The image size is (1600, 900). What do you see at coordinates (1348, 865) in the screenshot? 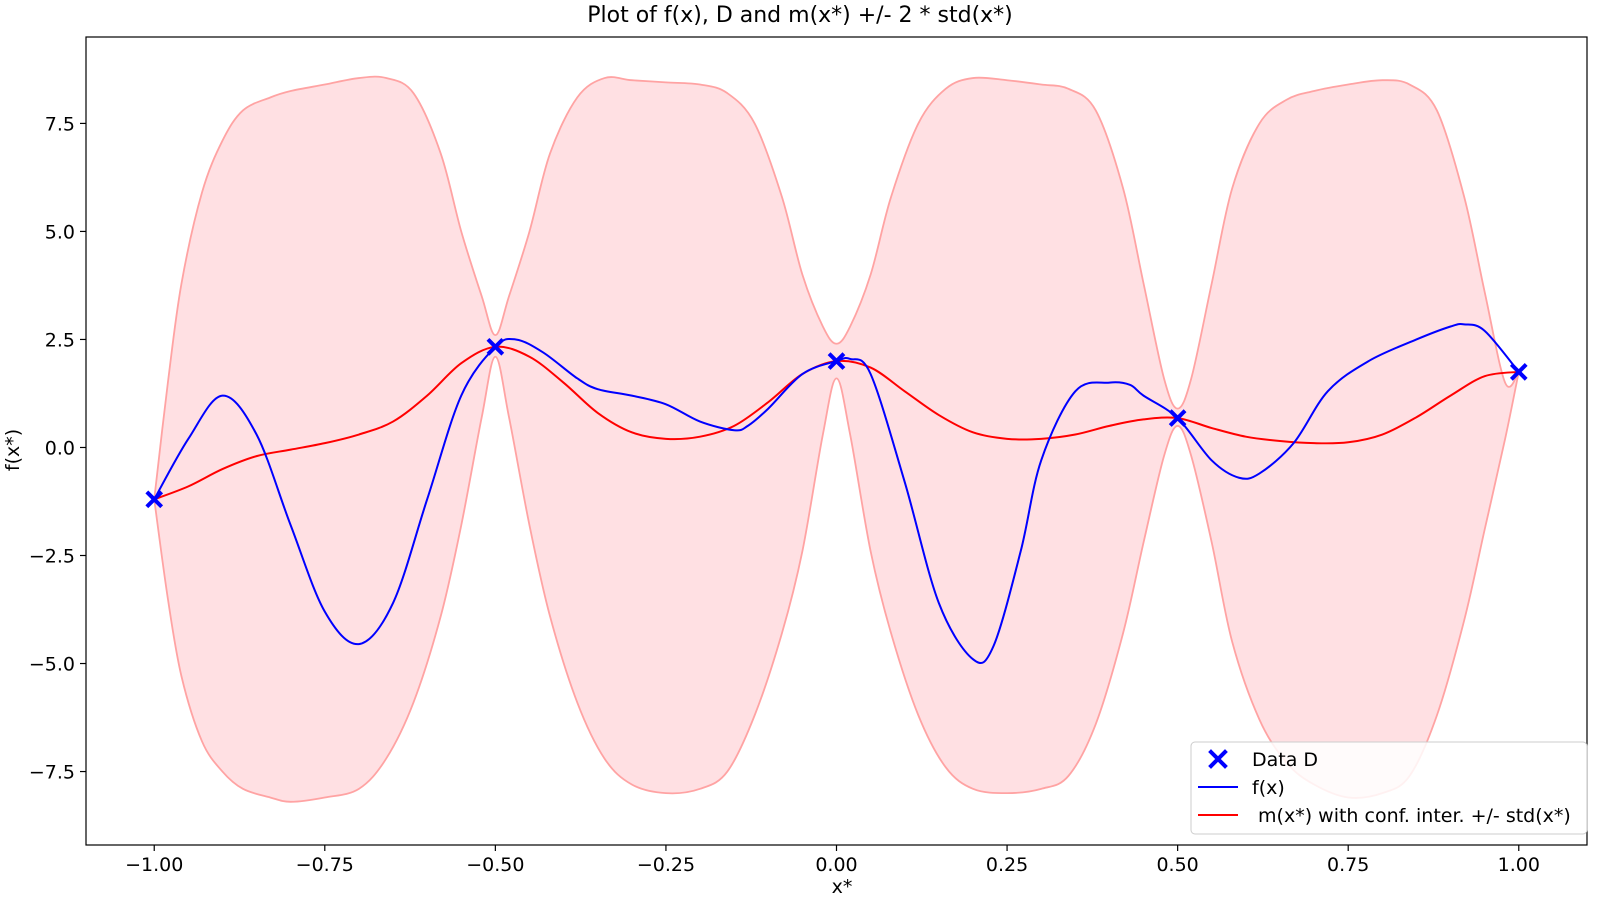
I see `x-tick-label: 0.75` at bounding box center [1348, 865].